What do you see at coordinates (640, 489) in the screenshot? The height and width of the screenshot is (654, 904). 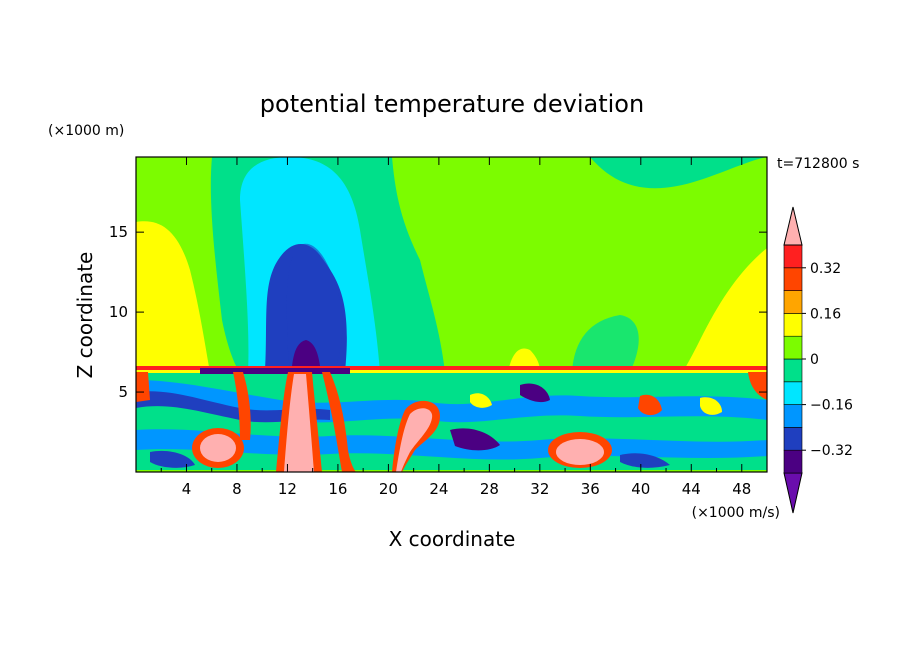 I see `x-tick-label: 40` at bounding box center [640, 489].